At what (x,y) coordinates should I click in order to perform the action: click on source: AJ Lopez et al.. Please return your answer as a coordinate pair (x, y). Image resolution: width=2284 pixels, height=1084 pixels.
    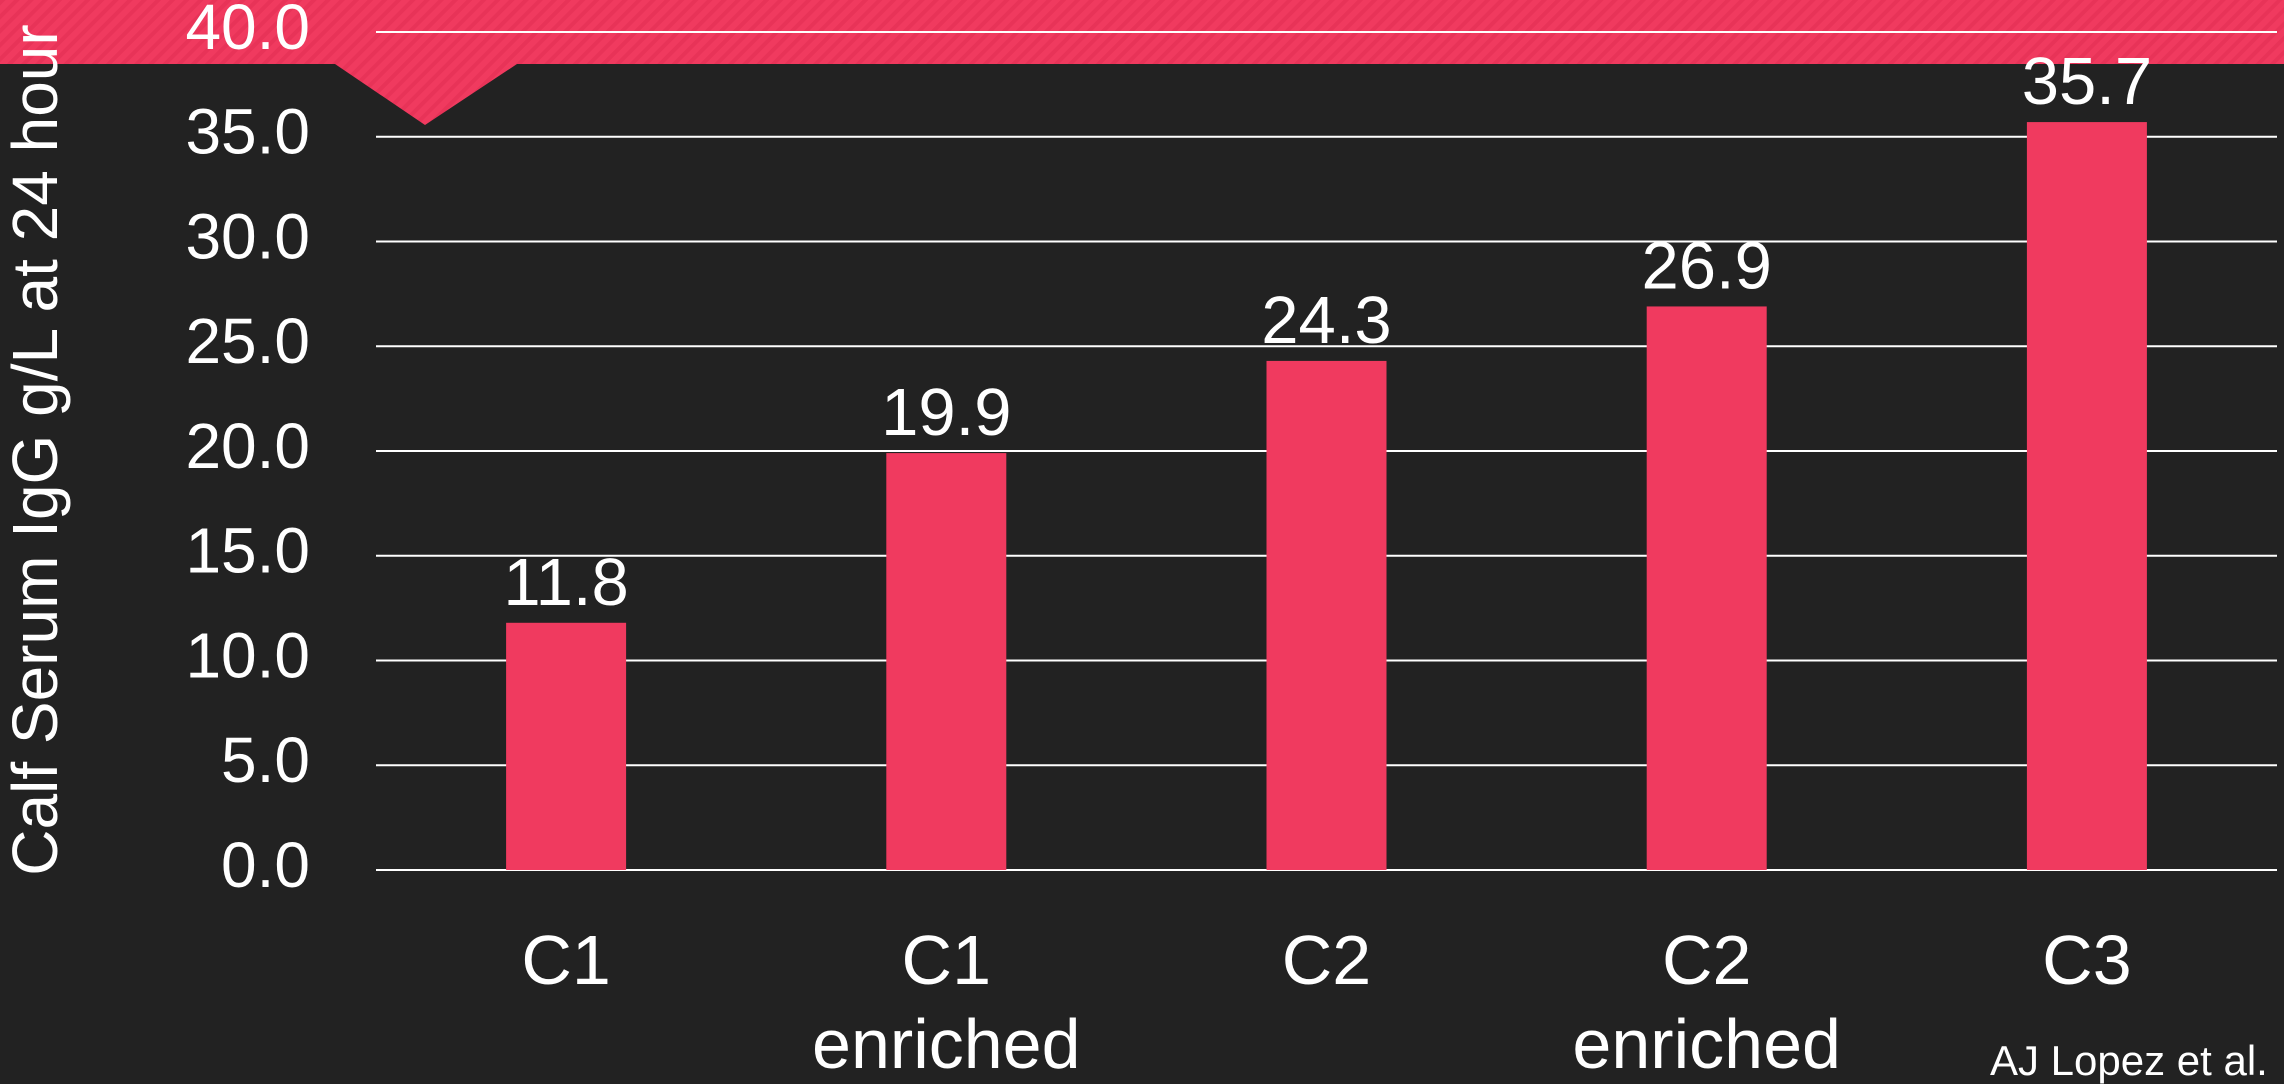
    Looking at the image, I should click on (2129, 1060).